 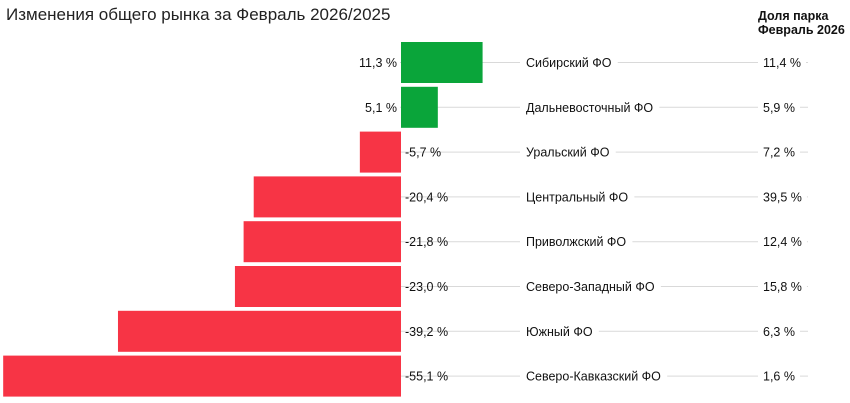 What do you see at coordinates (426, 377) in the screenshot?
I see `bar-value-label: -55,1 %` at bounding box center [426, 377].